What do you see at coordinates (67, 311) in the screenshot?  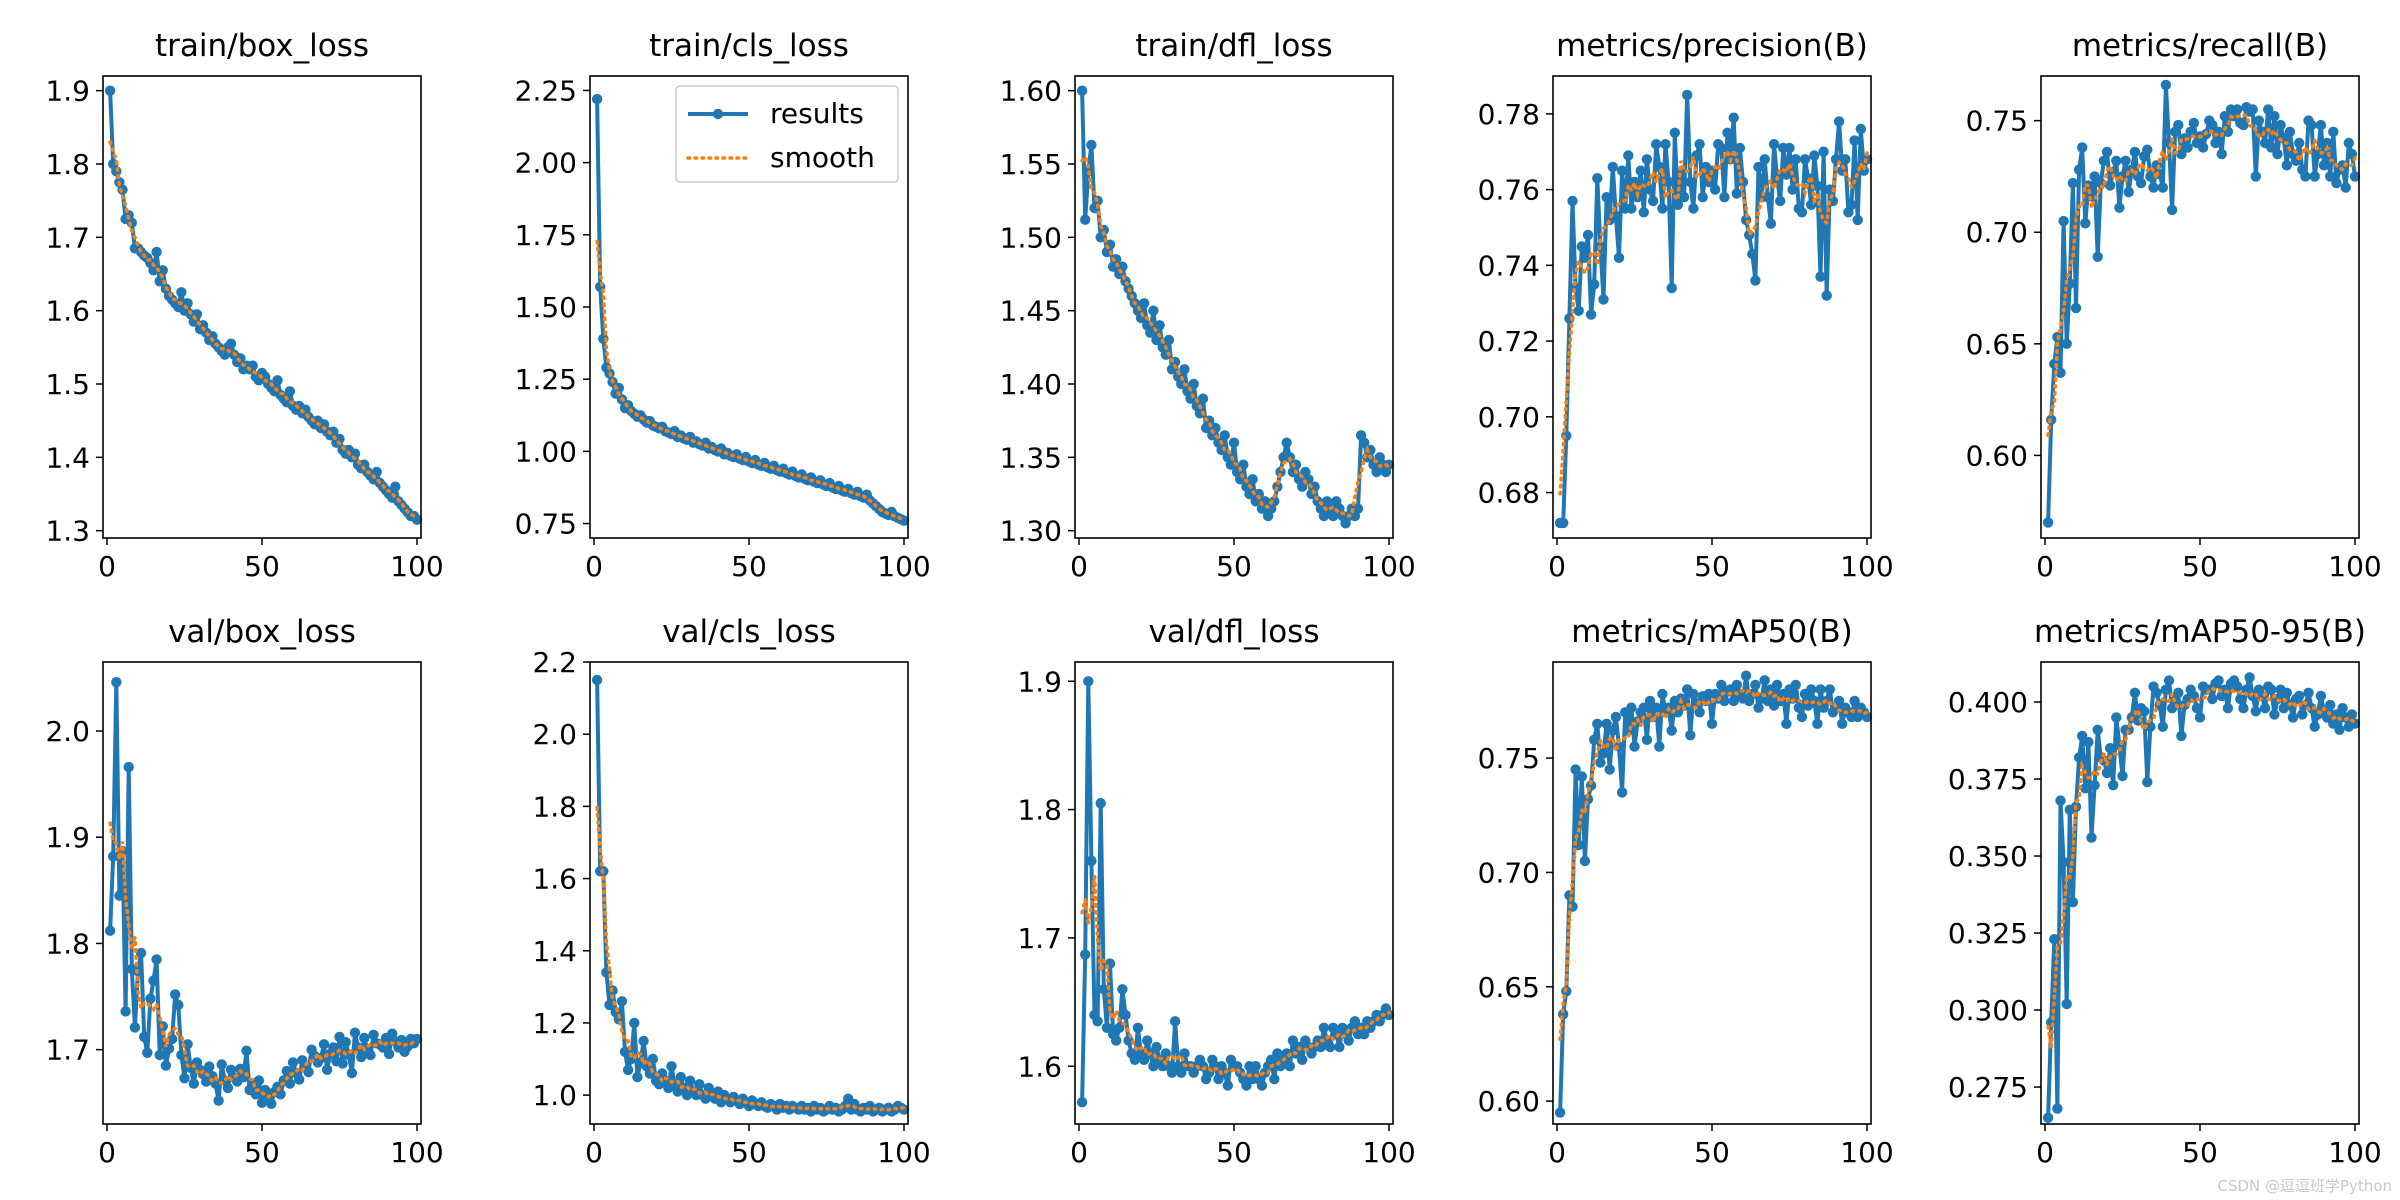 I see `y-tick-label: 1.6` at bounding box center [67, 311].